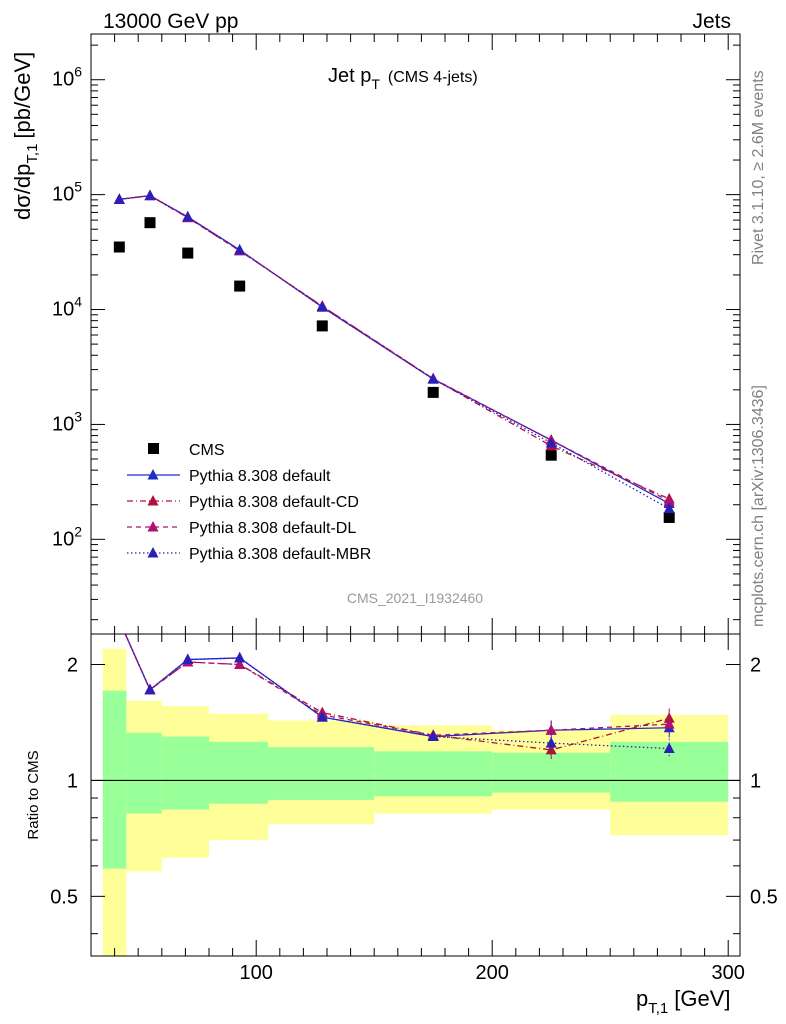 The image size is (786, 1024). What do you see at coordinates (728, 973) in the screenshot?
I see `ratio-xtick-label: 300` at bounding box center [728, 973].